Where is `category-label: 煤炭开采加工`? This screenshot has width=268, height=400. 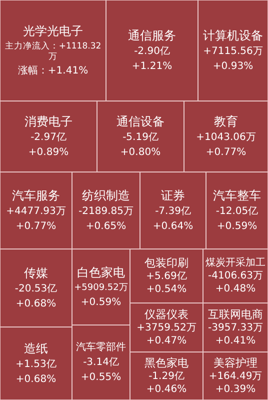
category-label: 煤炭开采加工 is located at coordinates (236, 262).